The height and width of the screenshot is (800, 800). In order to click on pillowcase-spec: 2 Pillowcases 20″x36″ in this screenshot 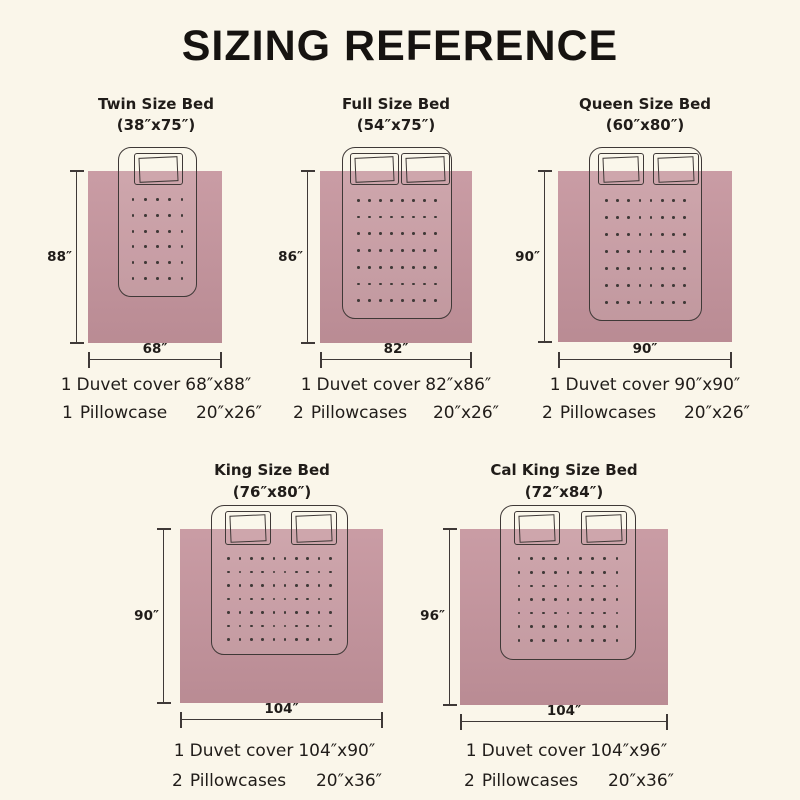, I will do `click(569, 781)`.